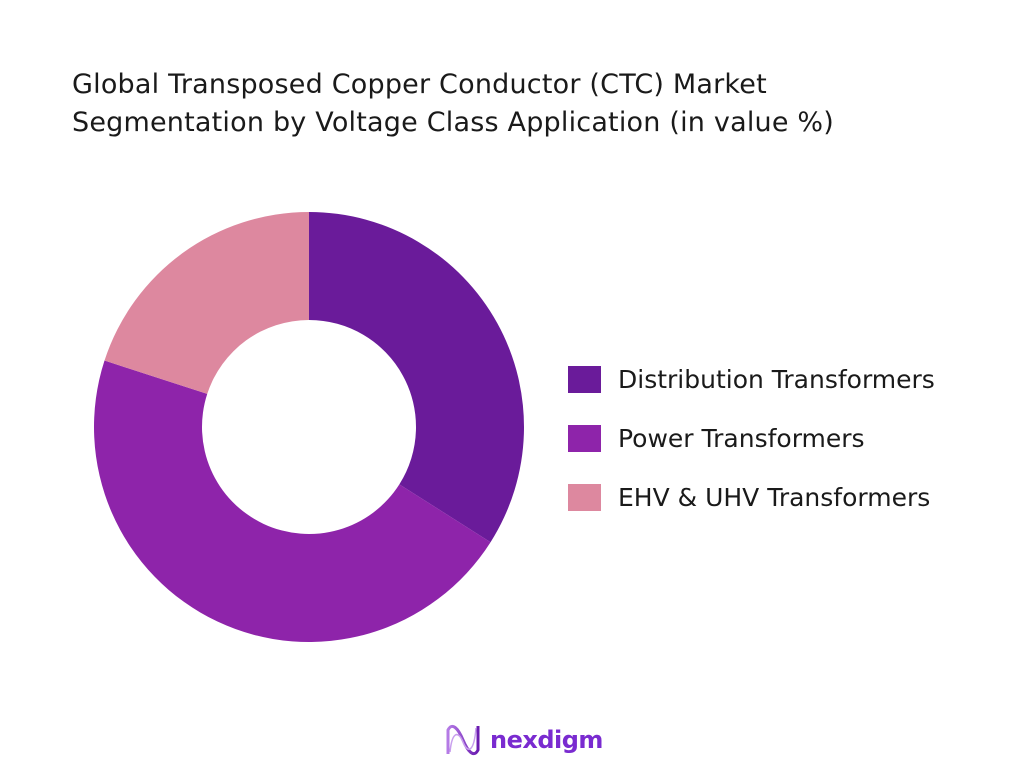 The height and width of the screenshot is (768, 1024). I want to click on nexdigm-logo: nexdigm, so click(523, 740).